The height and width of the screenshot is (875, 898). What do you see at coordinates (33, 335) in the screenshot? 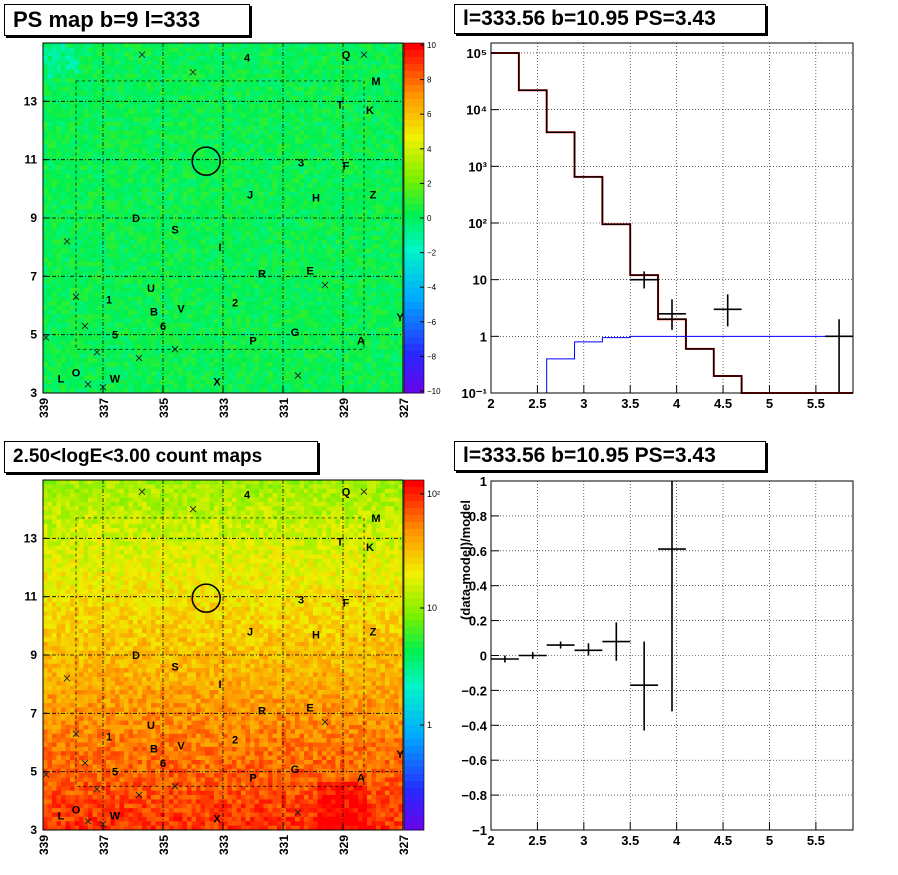
I see `ps-map-y-tick: 5` at bounding box center [33, 335].